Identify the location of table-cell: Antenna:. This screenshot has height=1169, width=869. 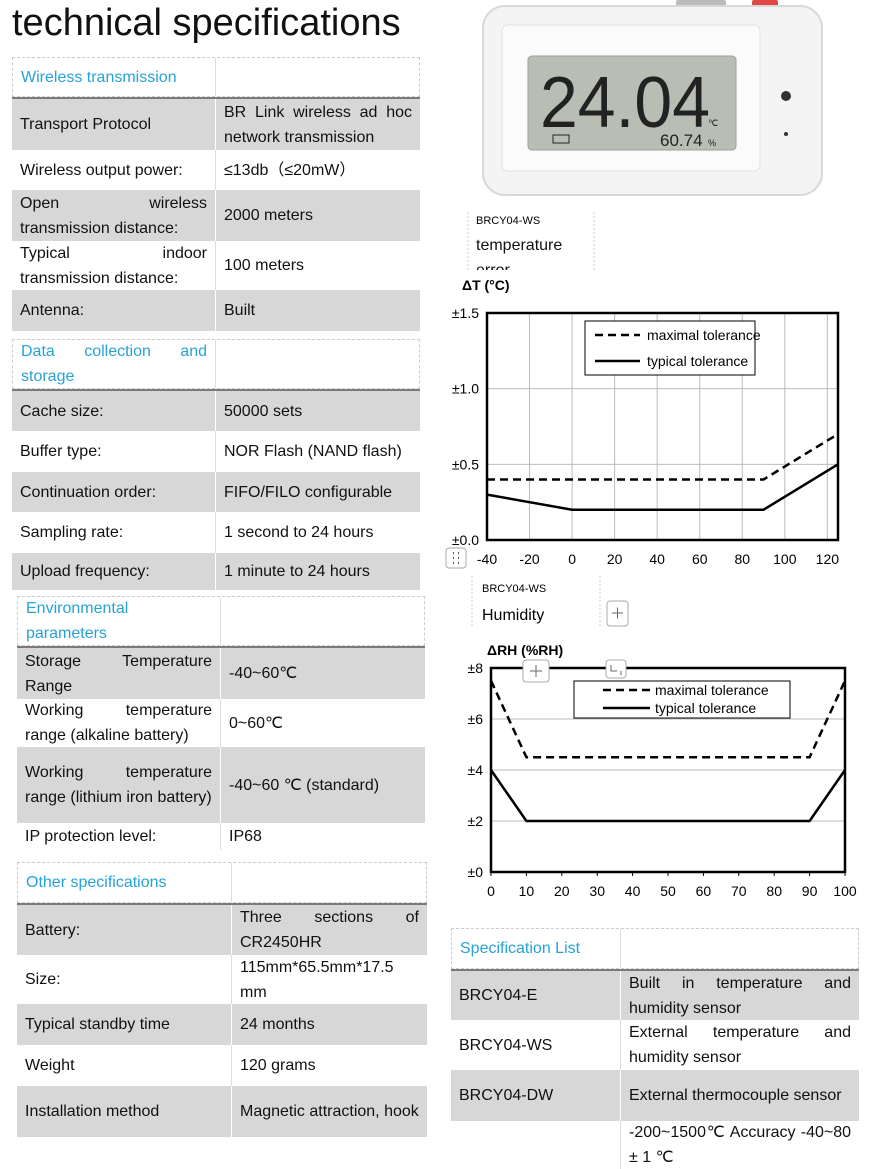
(114, 310).